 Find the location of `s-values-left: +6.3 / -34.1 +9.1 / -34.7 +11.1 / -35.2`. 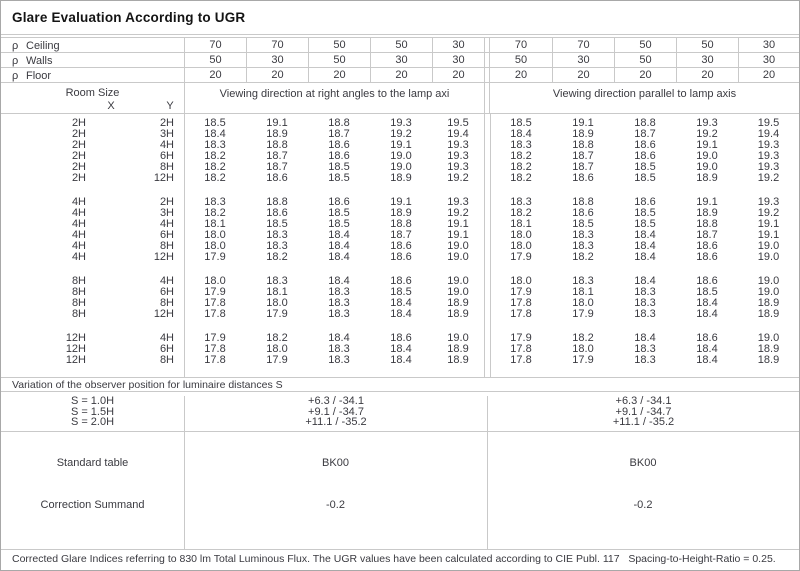

s-values-left: +6.3 / -34.1 +9.1 / -34.7 +11.1 / -35.2 is located at coordinates (335, 413).